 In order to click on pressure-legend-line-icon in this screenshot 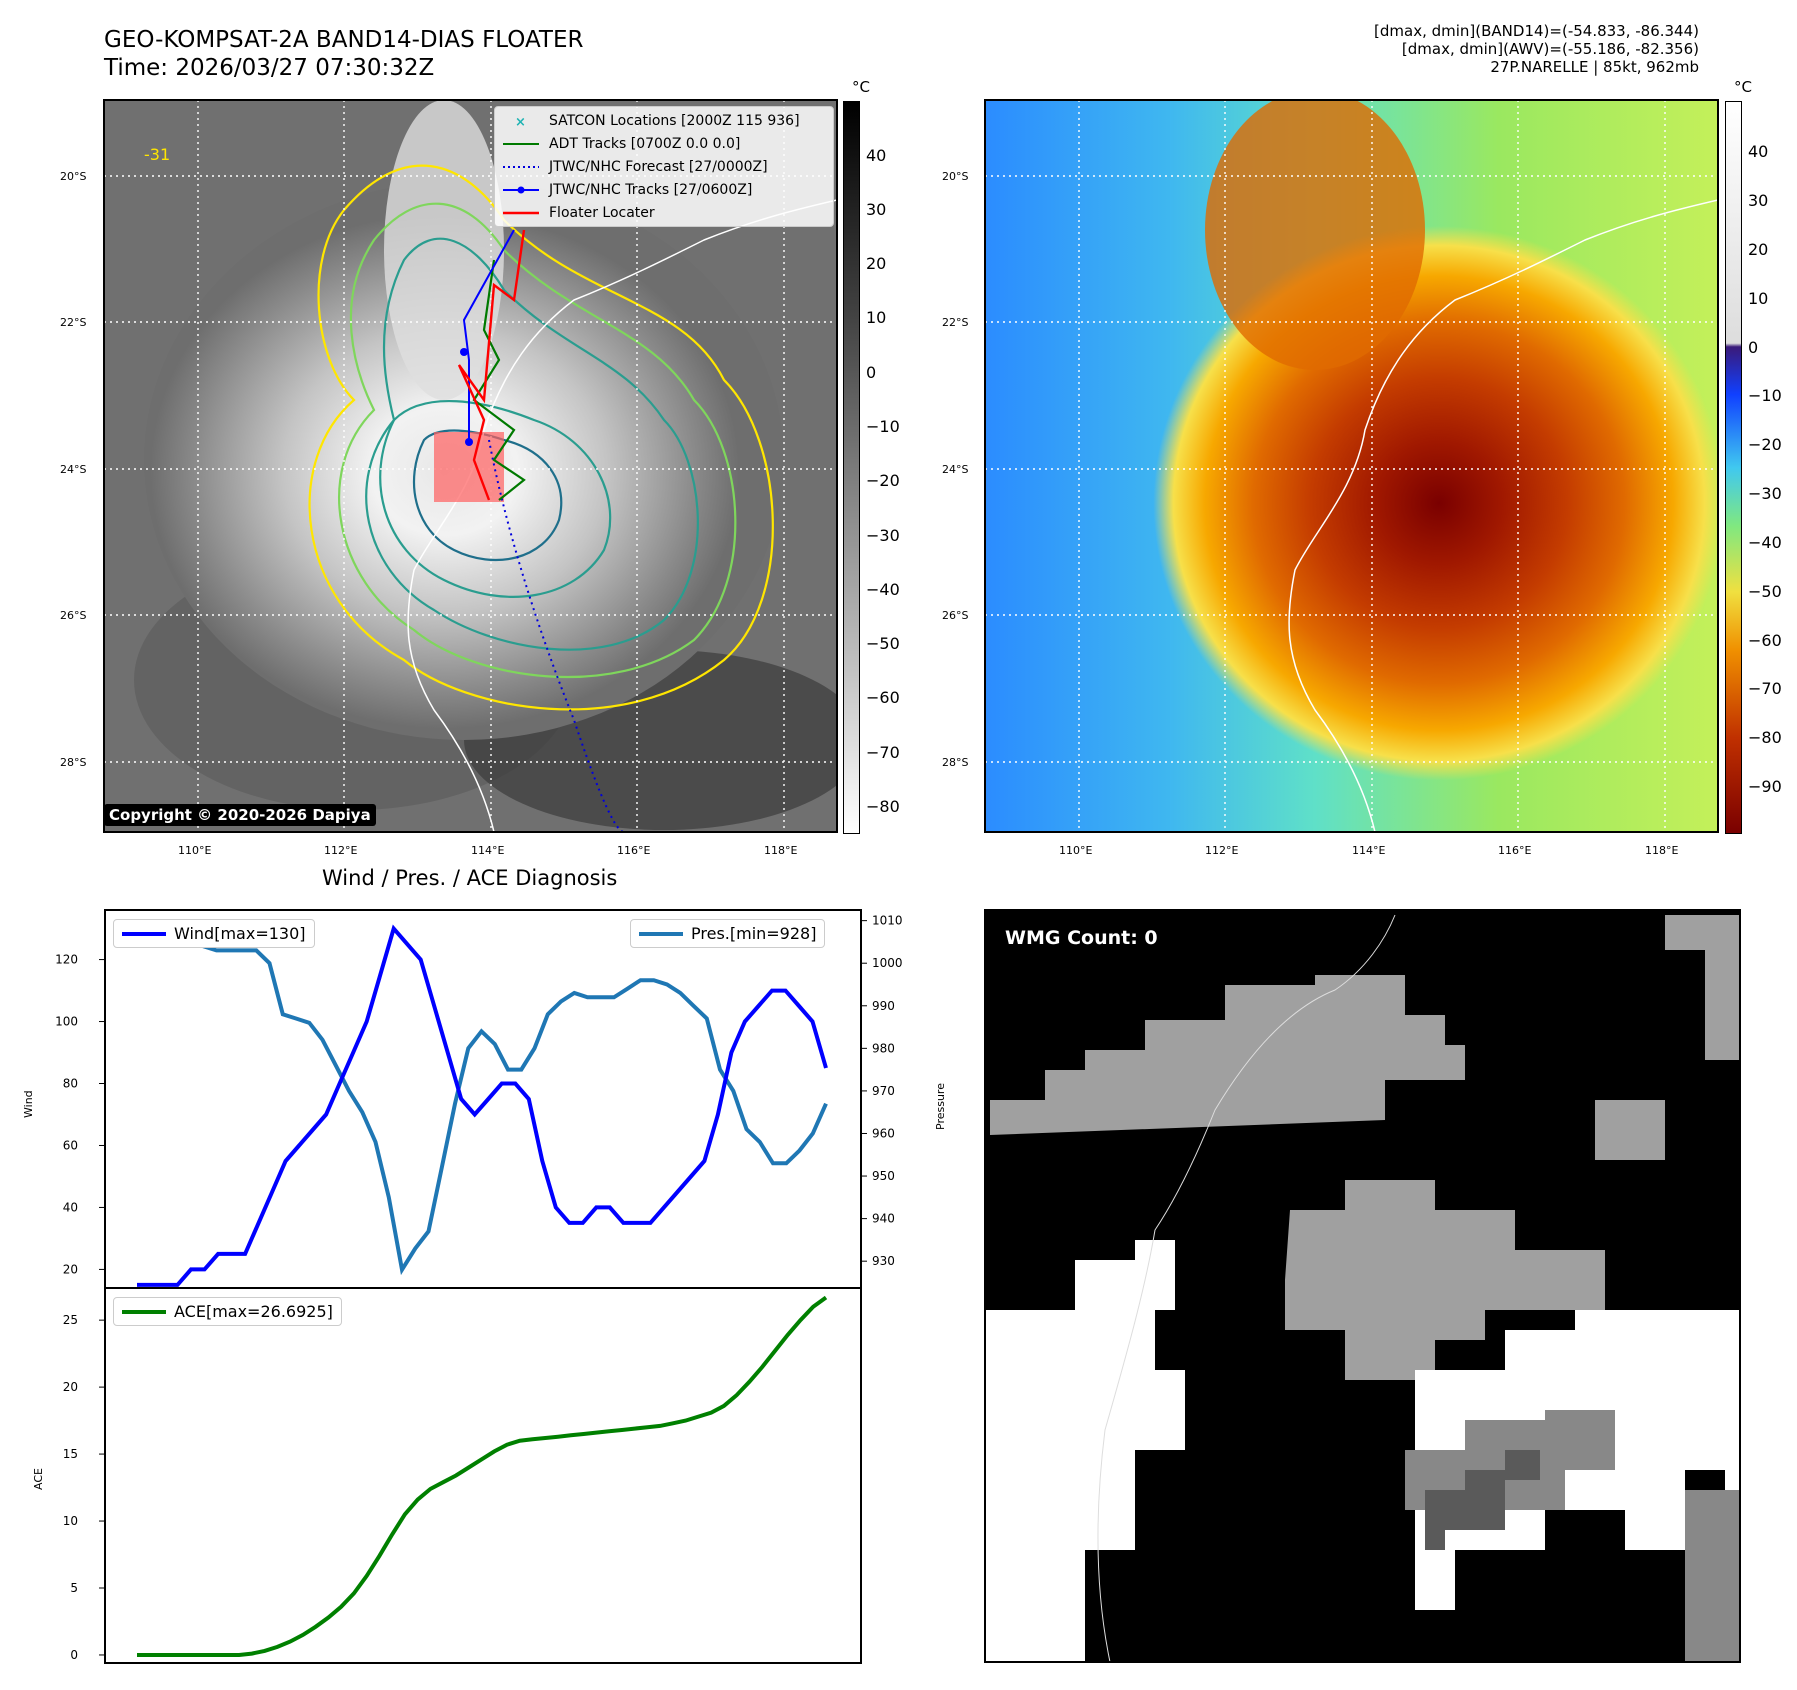, I will do `click(661, 933)`.